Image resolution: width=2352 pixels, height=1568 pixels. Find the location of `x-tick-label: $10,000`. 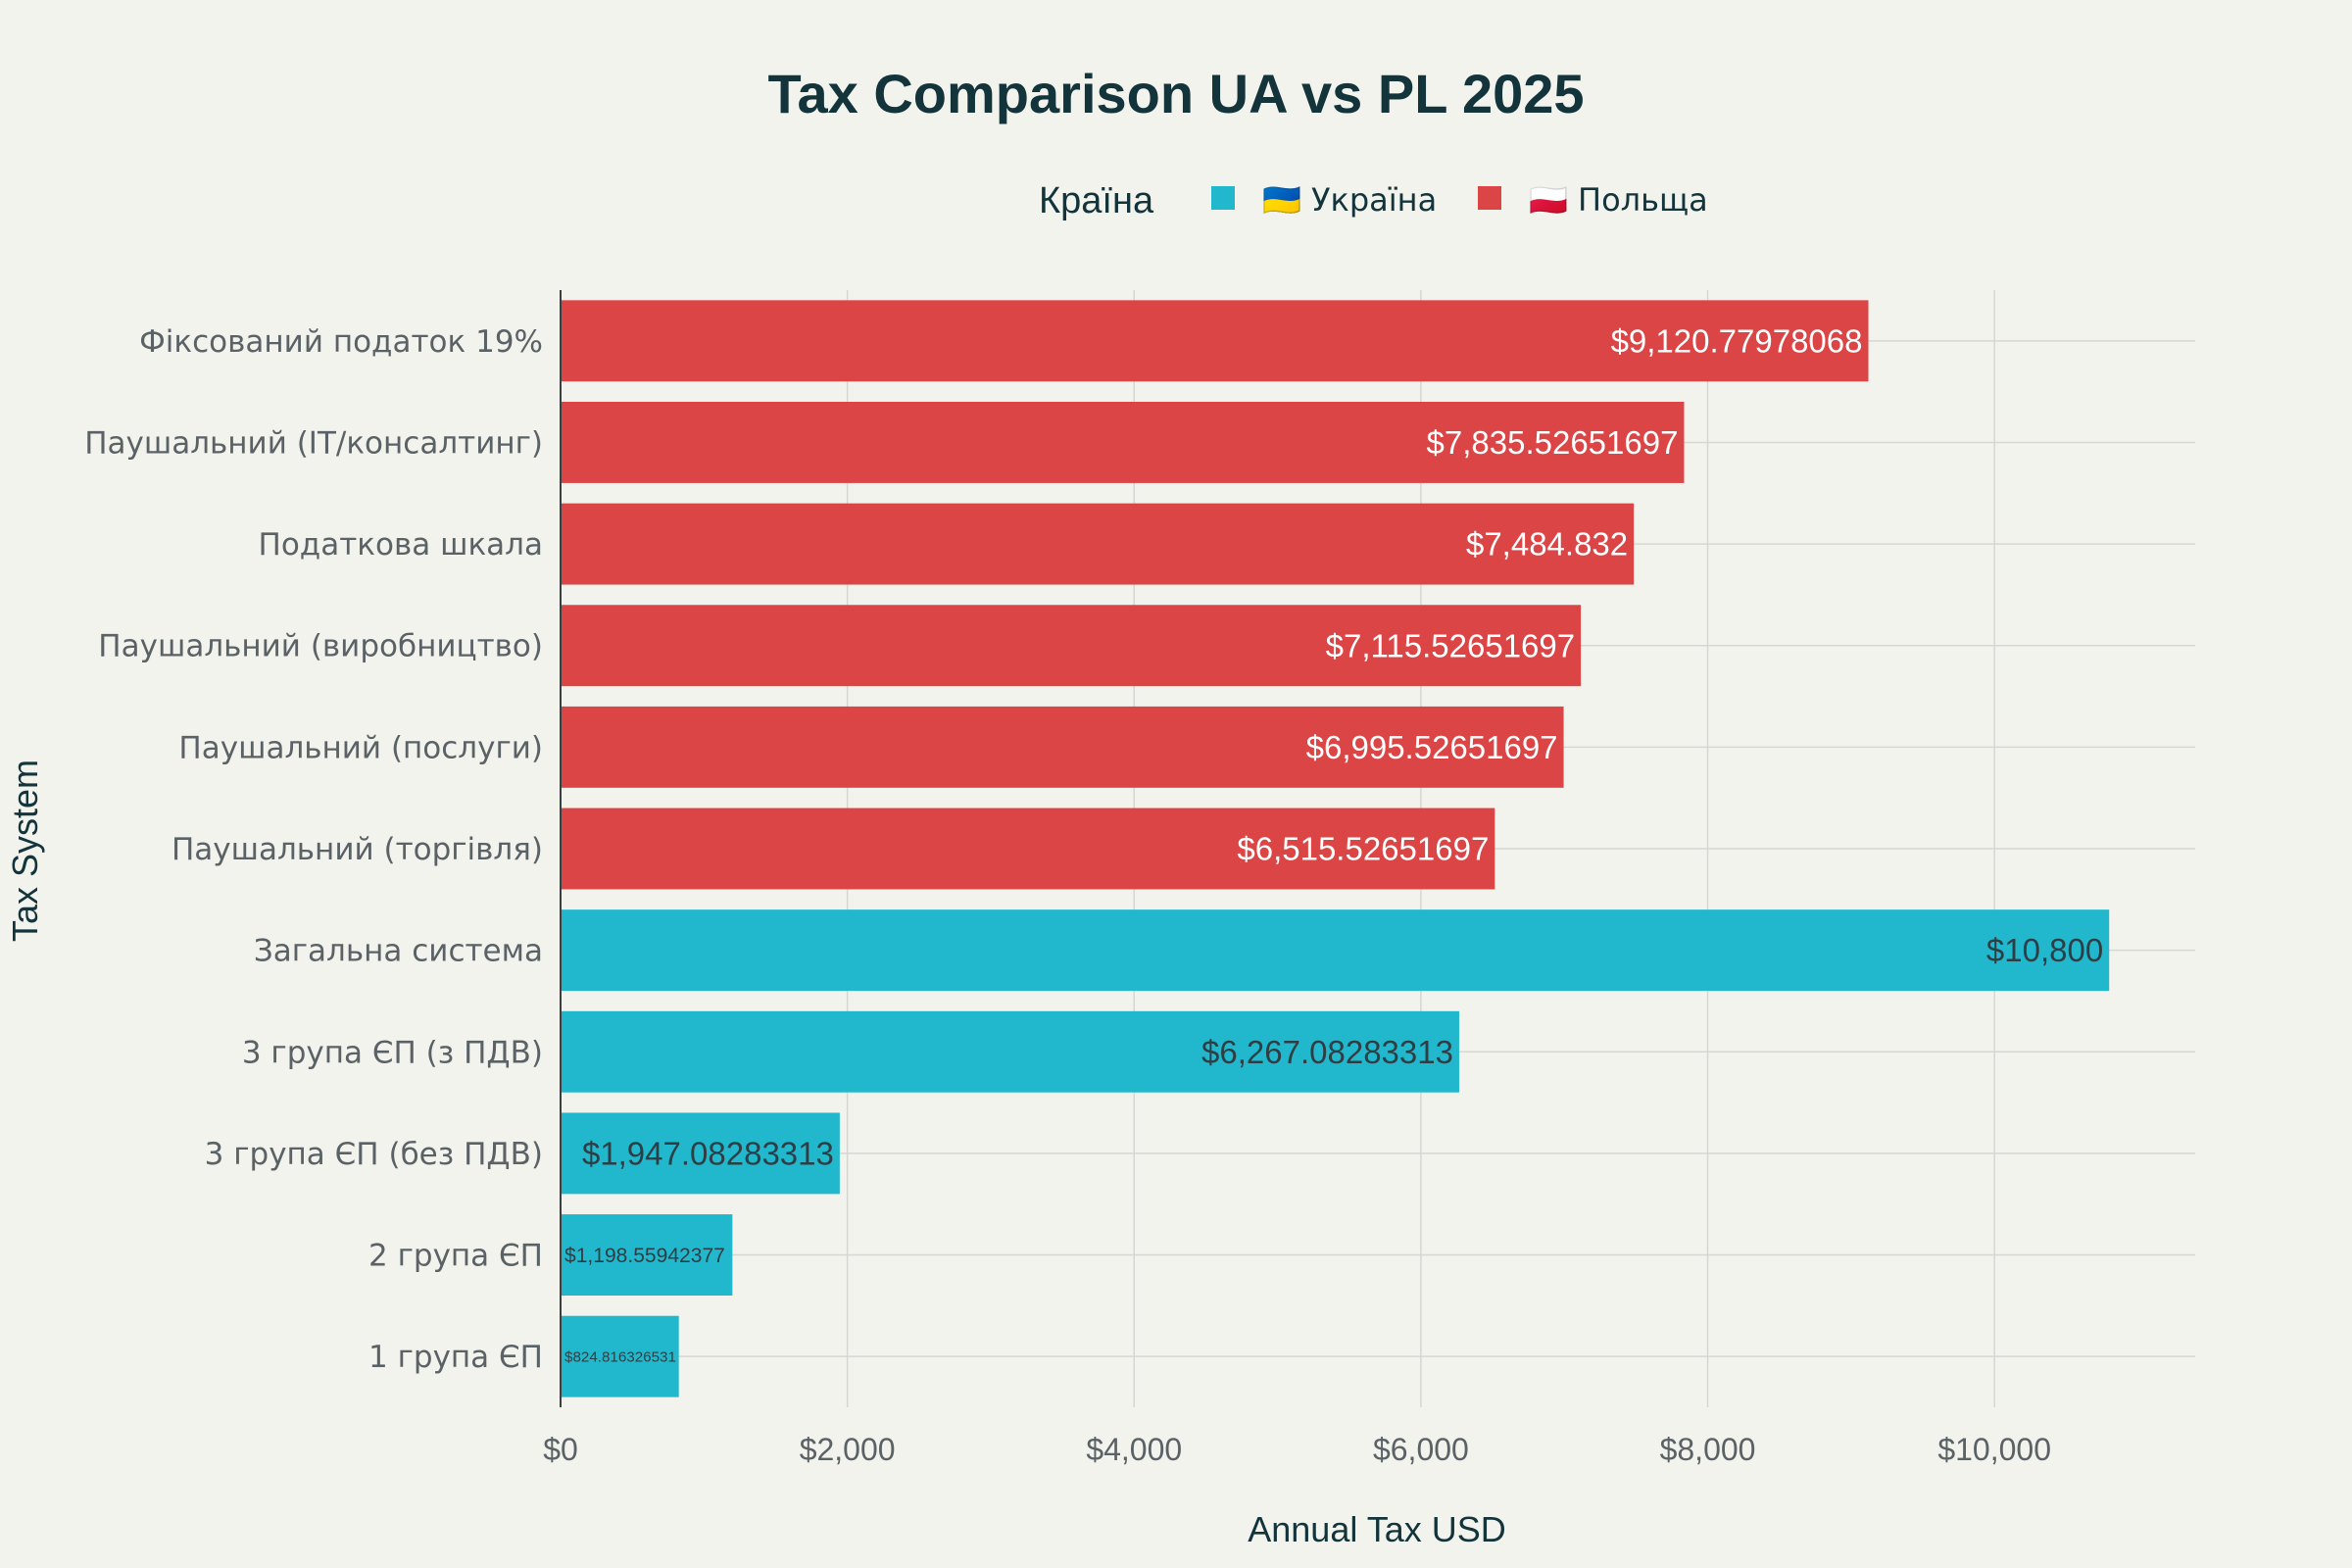

x-tick-label: $10,000 is located at coordinates (1994, 1449).